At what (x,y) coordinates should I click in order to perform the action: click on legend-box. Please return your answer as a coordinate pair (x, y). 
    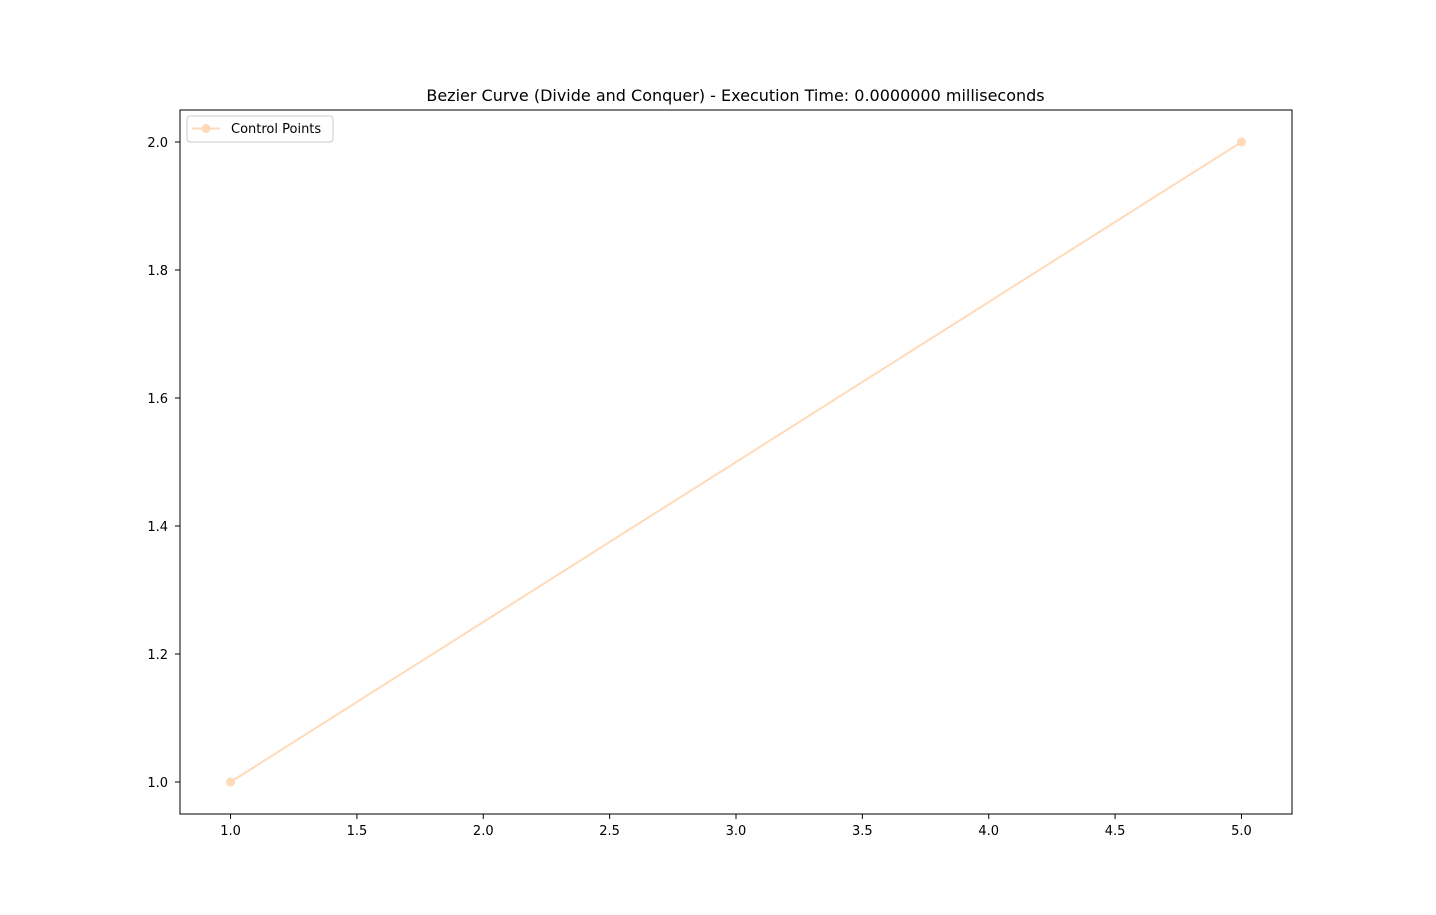
    Looking at the image, I should click on (260, 129).